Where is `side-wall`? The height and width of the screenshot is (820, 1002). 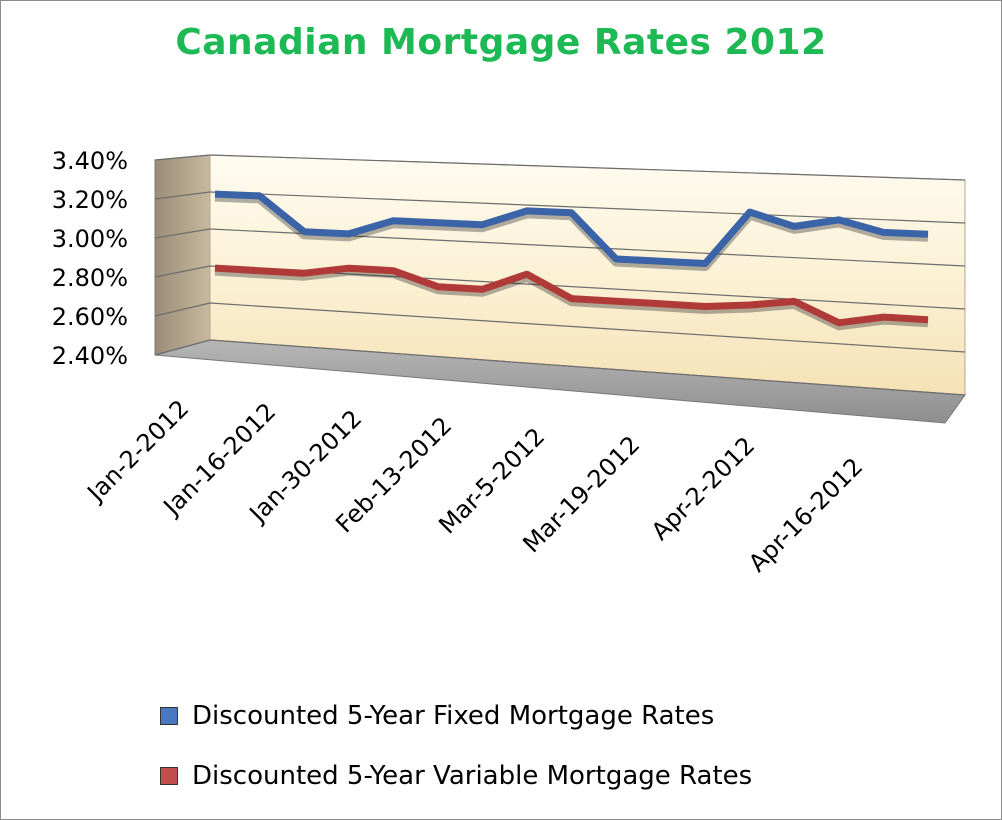 side-wall is located at coordinates (182, 255).